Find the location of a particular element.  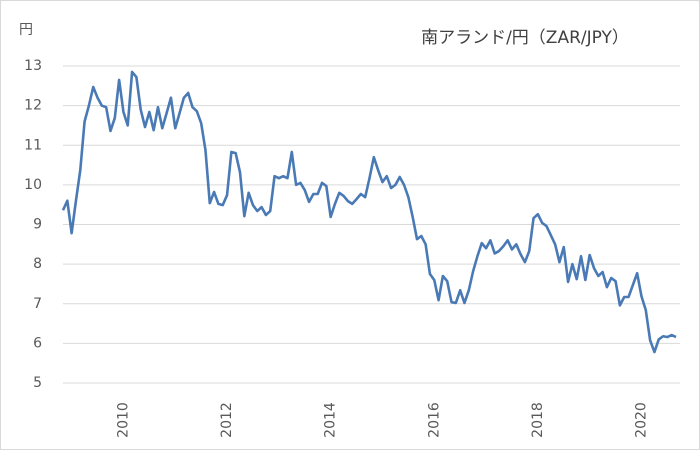

y-tick-label: 6 is located at coordinates (37, 343).